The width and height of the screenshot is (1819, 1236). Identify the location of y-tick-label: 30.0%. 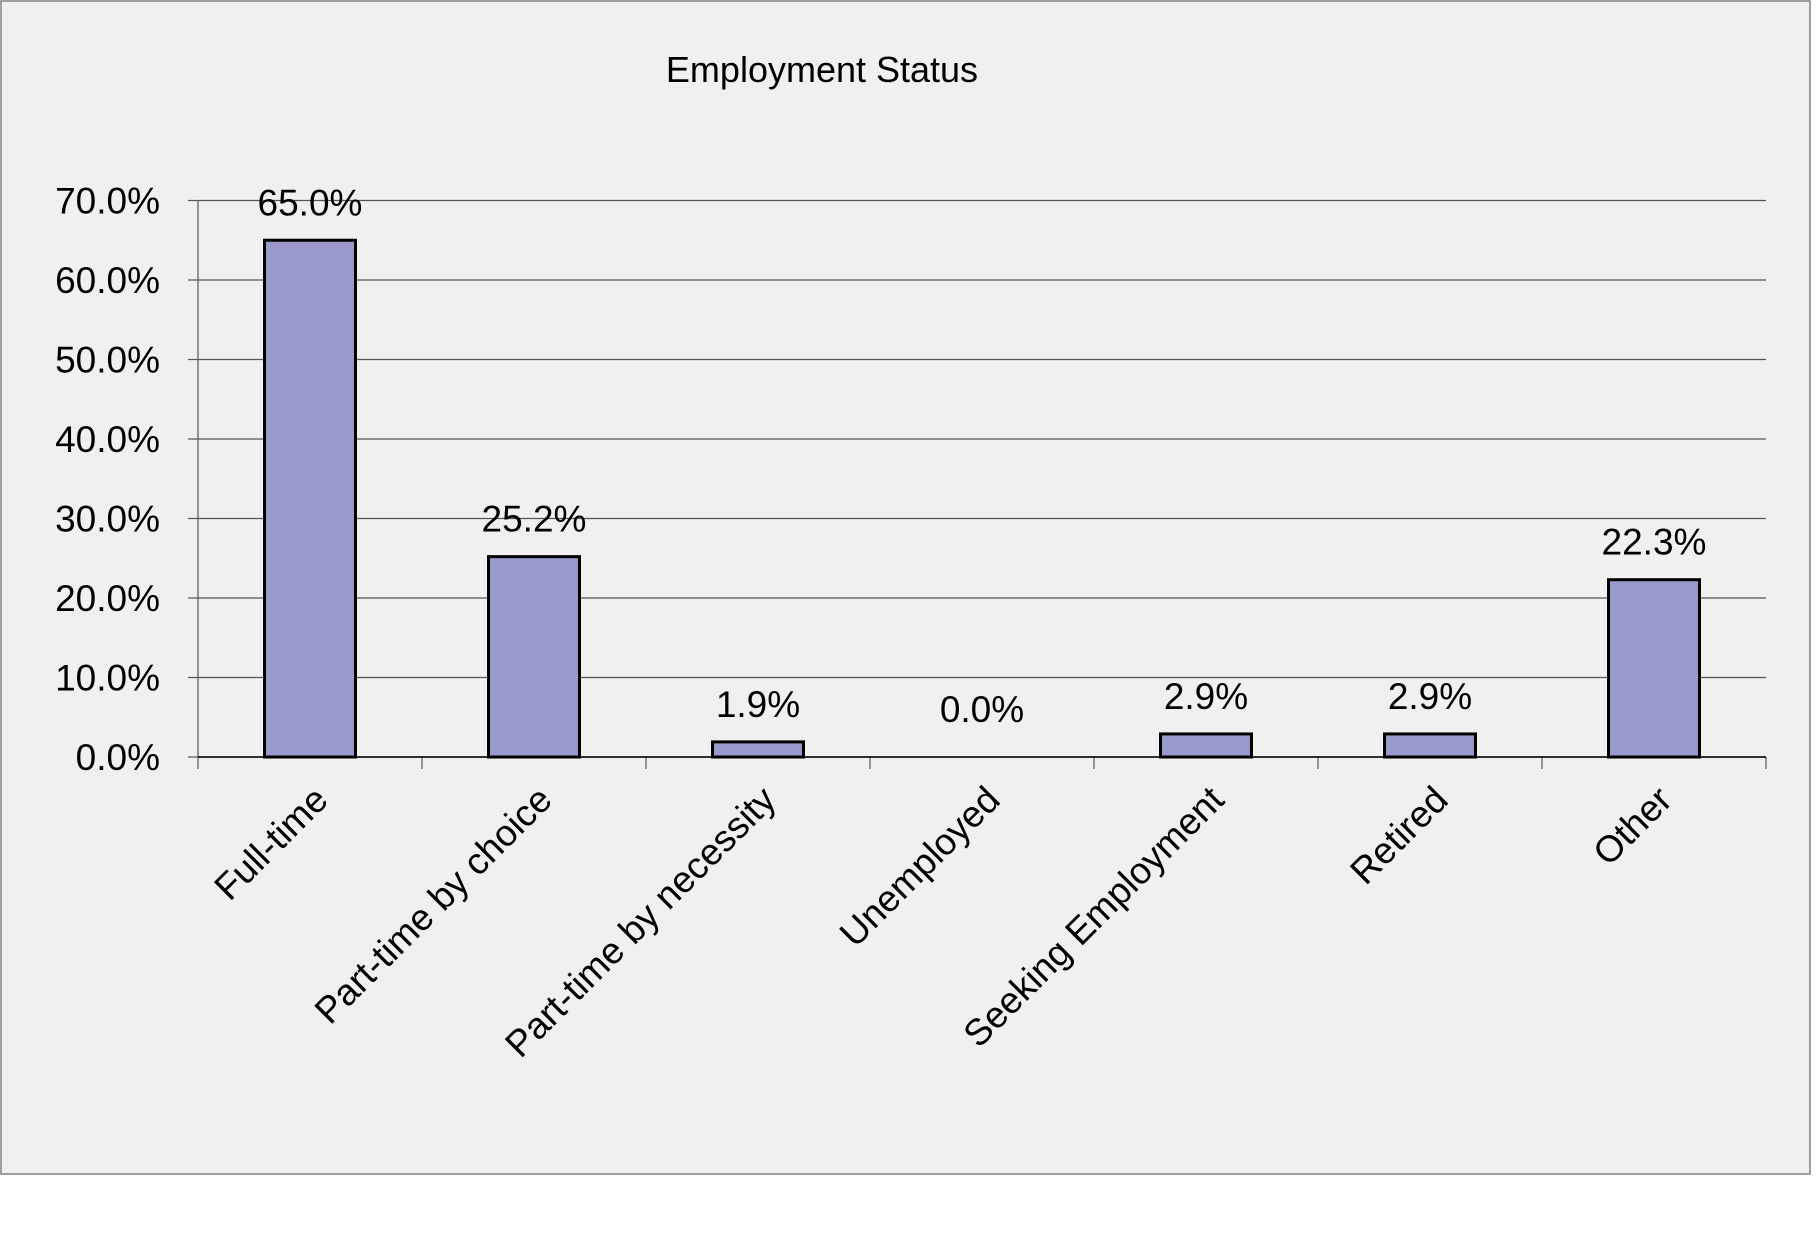
(107, 519).